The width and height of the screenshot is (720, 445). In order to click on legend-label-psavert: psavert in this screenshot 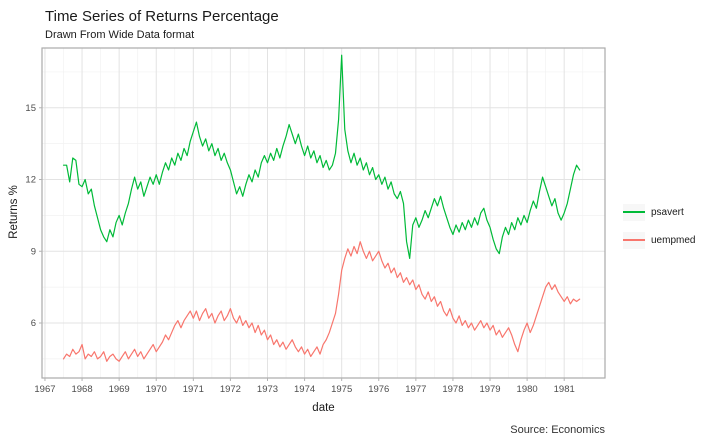, I will do `click(667, 212)`.